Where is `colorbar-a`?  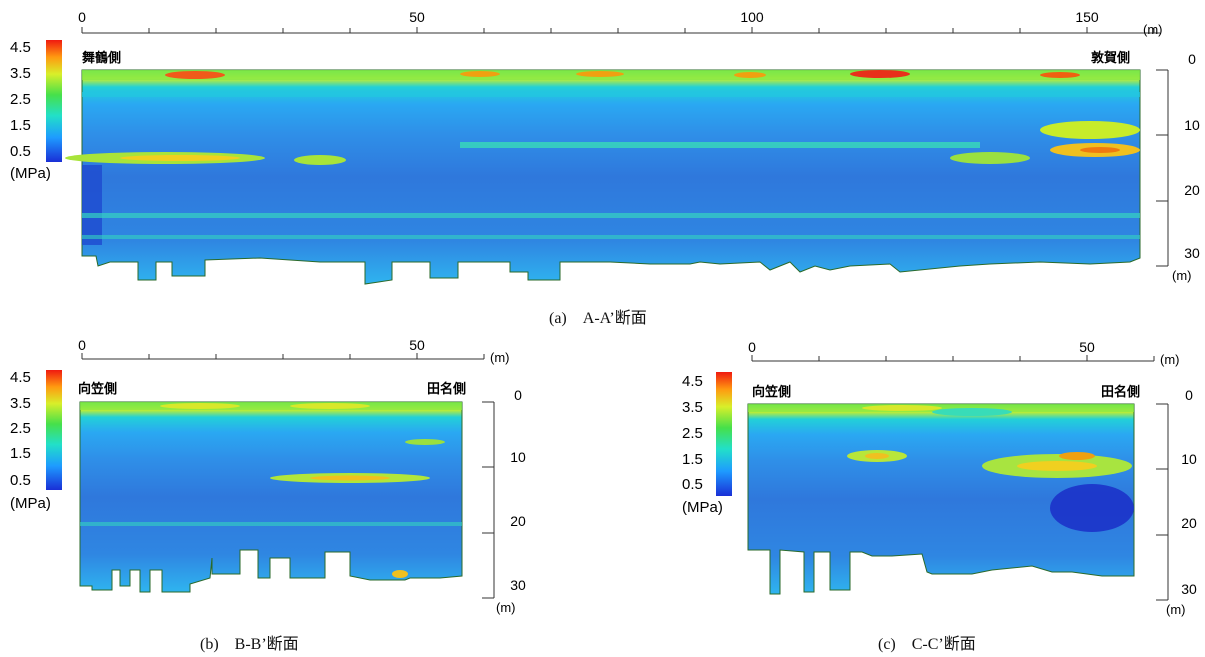
colorbar-a is located at coordinates (54, 101).